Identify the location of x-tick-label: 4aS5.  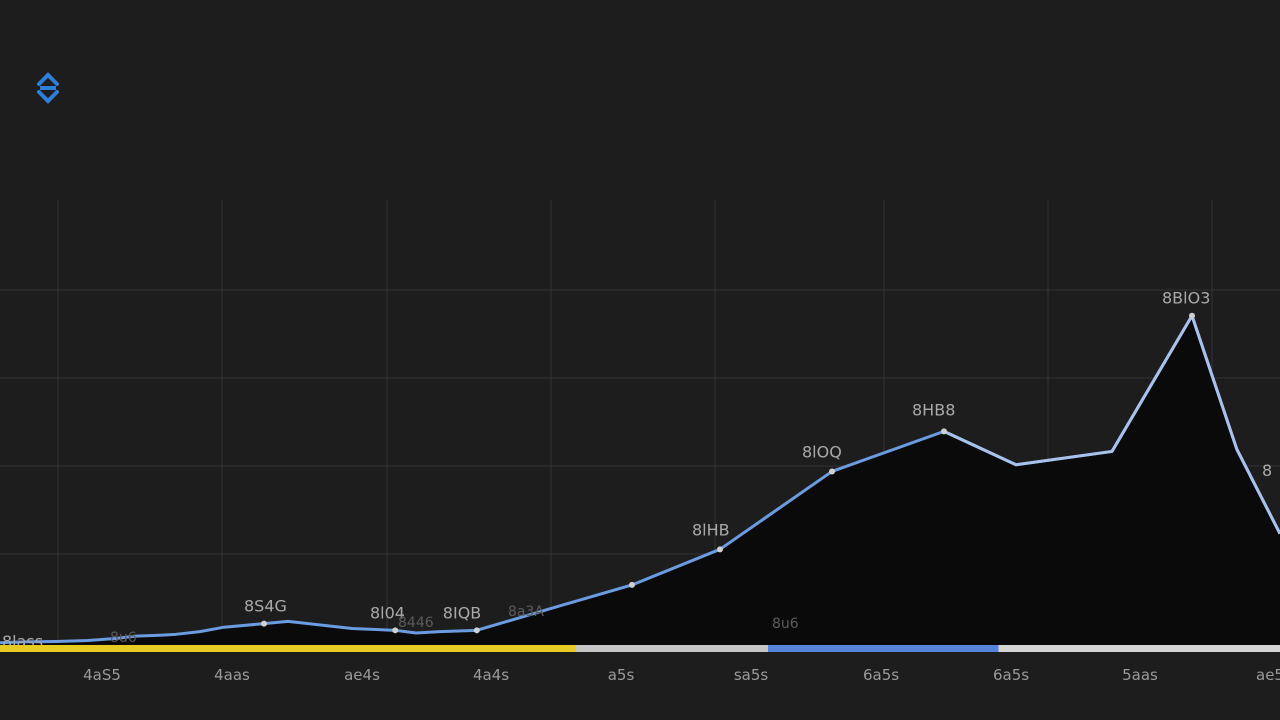
(102, 675).